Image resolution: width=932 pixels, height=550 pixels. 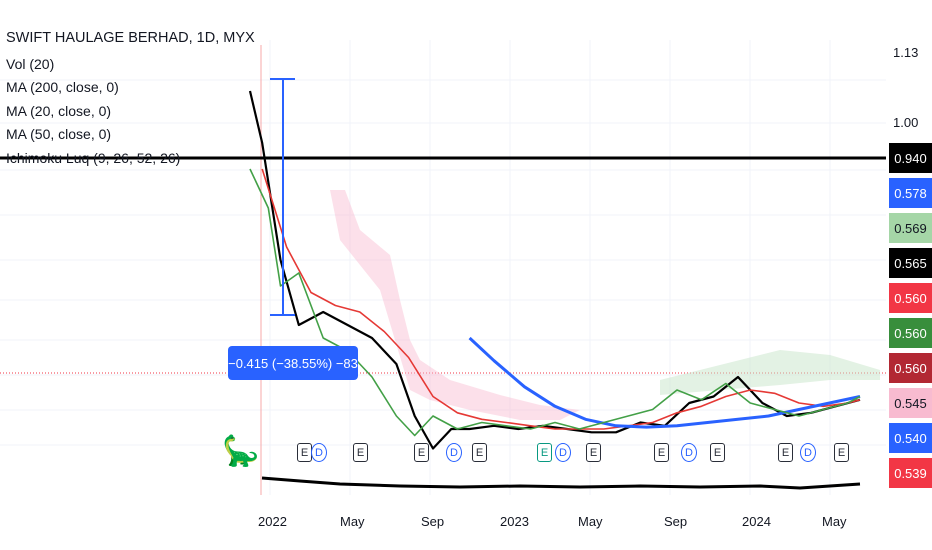 What do you see at coordinates (62, 87) in the screenshot?
I see `indicator-ma200: MA (200, close, 0)` at bounding box center [62, 87].